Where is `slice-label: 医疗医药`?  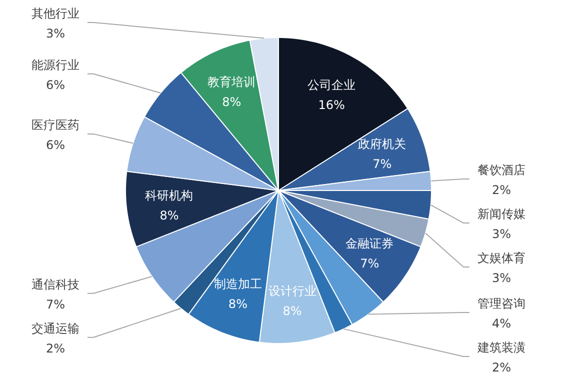 slice-label: 医疗医药 is located at coordinates (56, 125).